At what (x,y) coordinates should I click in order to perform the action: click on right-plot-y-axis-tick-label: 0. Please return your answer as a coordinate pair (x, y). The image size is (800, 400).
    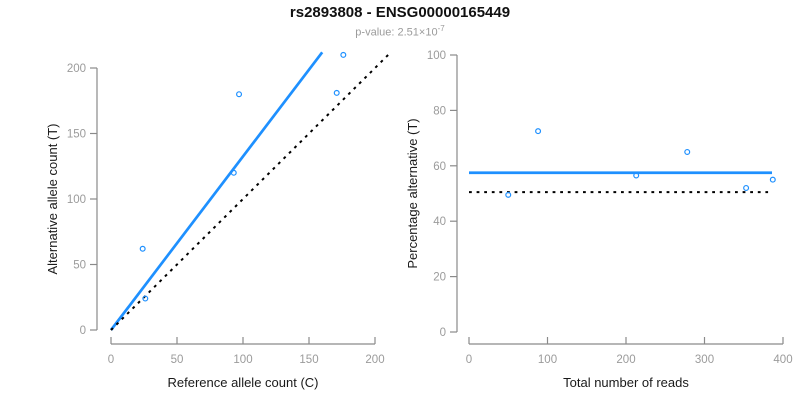
    Looking at the image, I should click on (443, 333).